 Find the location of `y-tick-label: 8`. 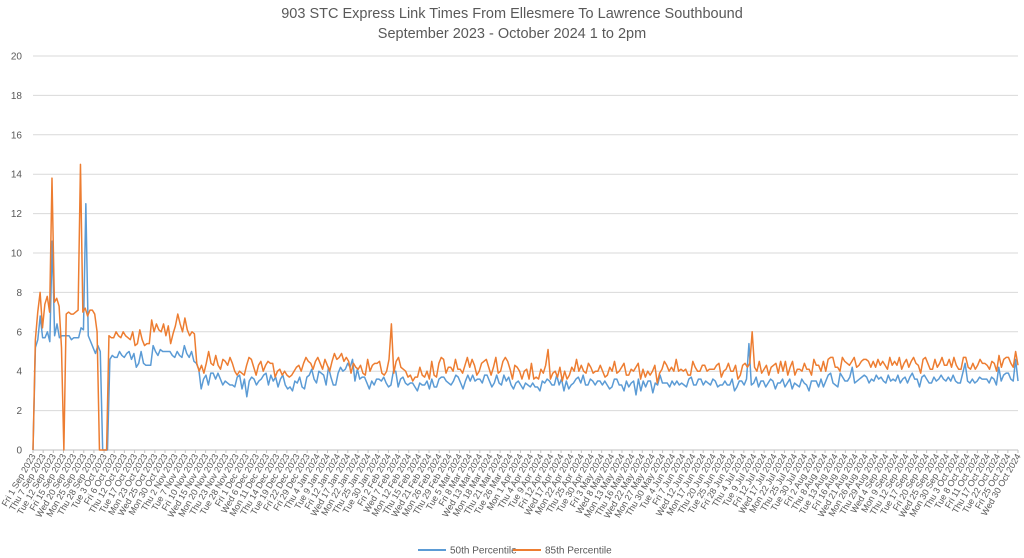

y-tick-label: 8 is located at coordinates (19, 293).